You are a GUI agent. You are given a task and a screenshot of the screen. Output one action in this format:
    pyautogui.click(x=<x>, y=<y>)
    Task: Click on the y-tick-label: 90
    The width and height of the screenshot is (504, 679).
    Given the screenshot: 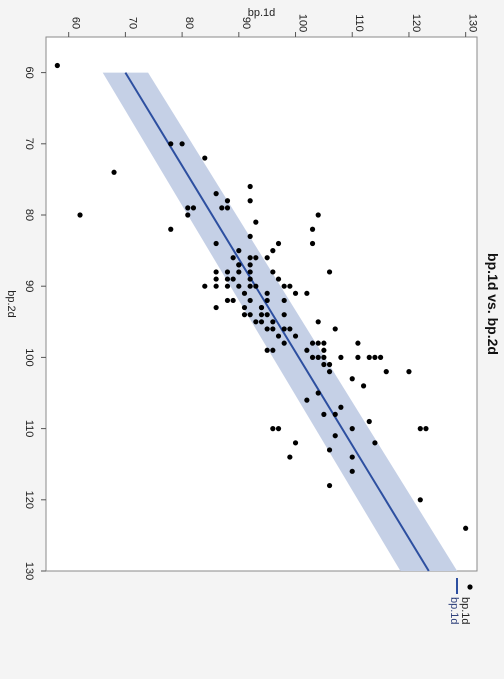 What is the action you would take?
    pyautogui.click(x=246, y=23)
    